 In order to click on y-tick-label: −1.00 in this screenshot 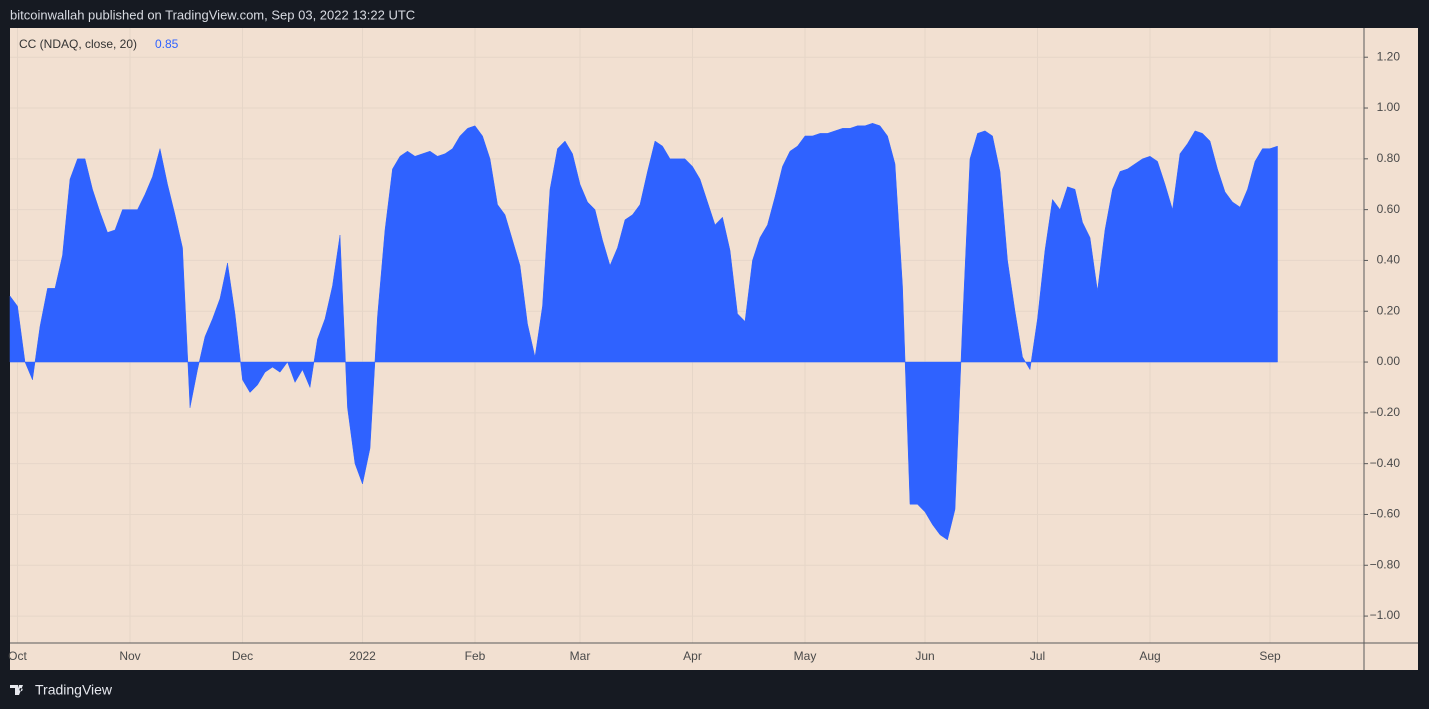, I will do `click(1385, 615)`.